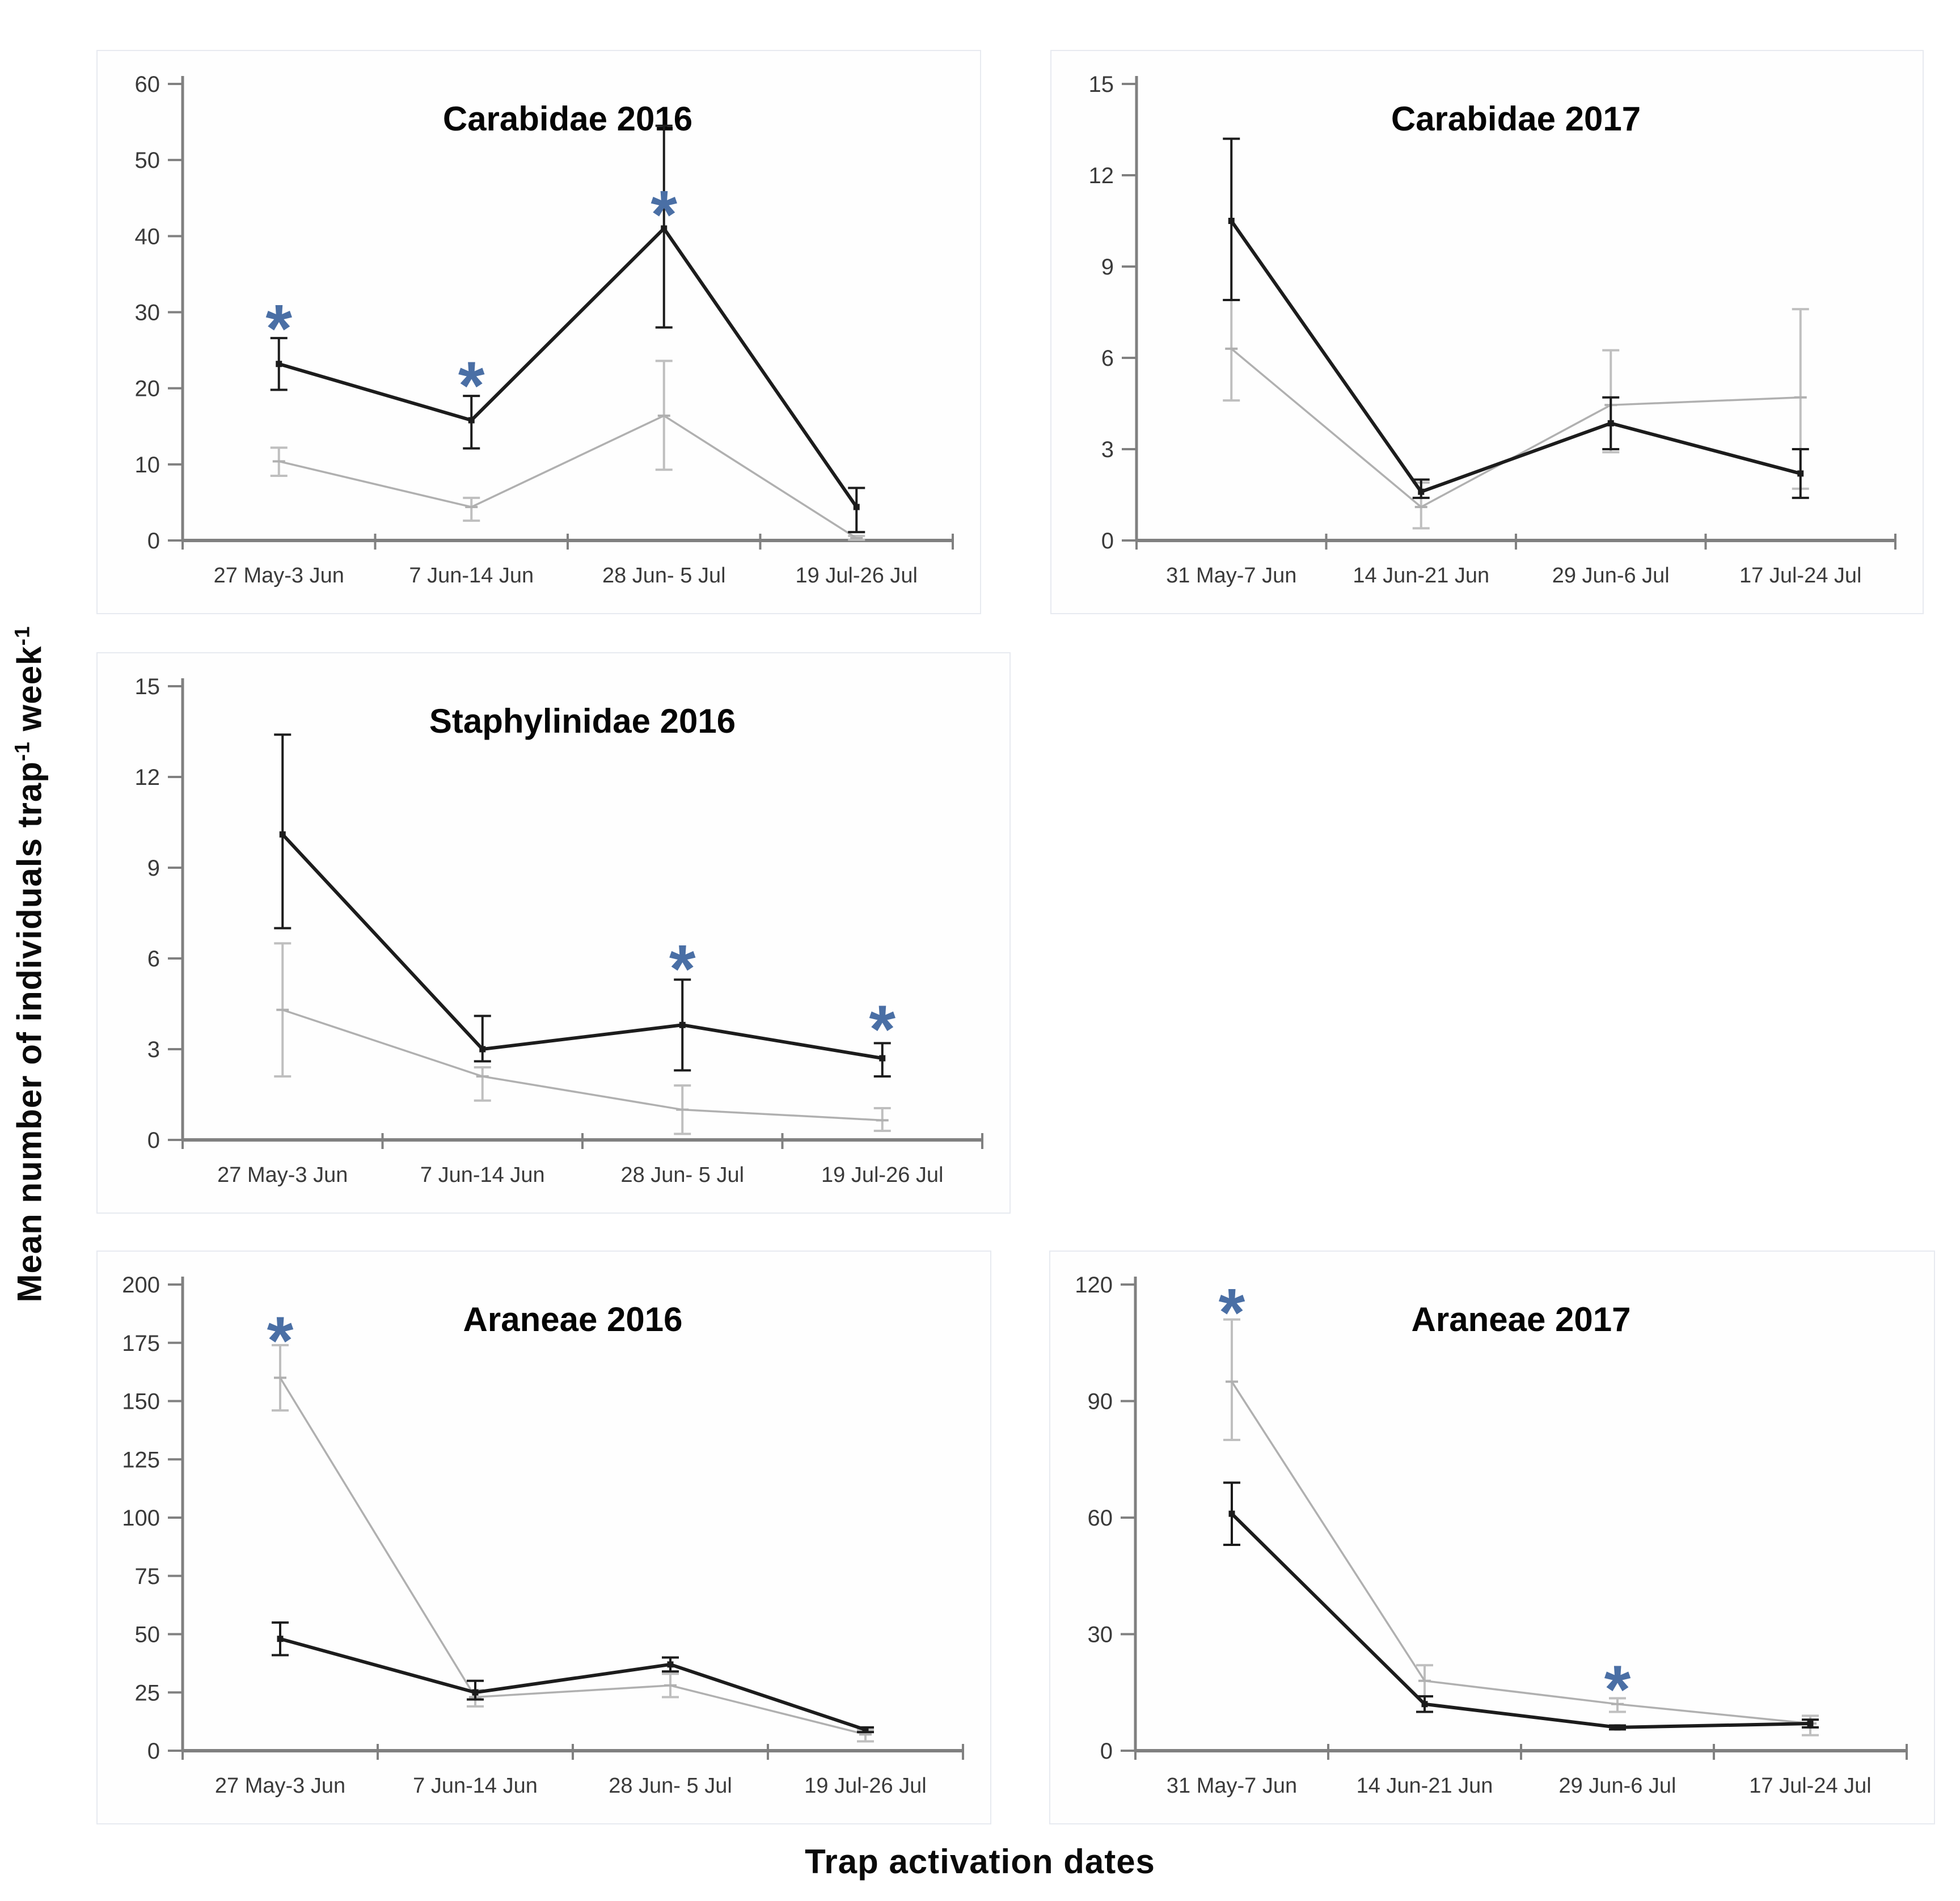 This screenshot has width=1960, height=1901. What do you see at coordinates (1094, 1286) in the screenshot?
I see `y-tick-label: 120` at bounding box center [1094, 1286].